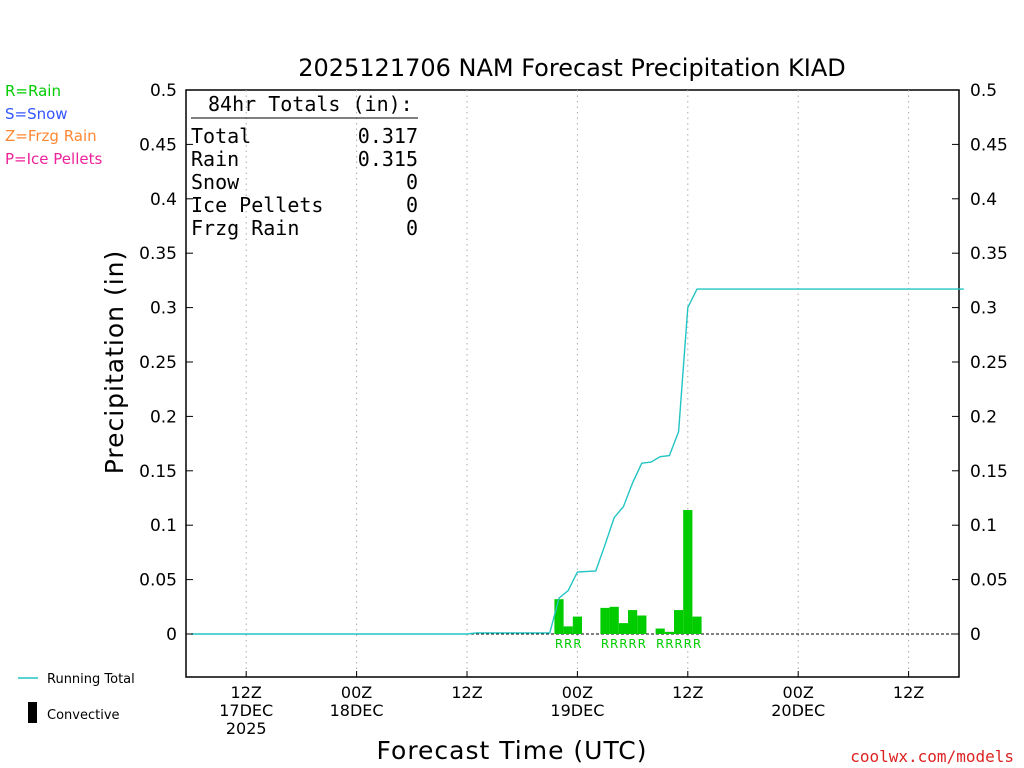  What do you see at coordinates (983, 200) in the screenshot?
I see `y-tick-label-right: 0.4` at bounding box center [983, 200].